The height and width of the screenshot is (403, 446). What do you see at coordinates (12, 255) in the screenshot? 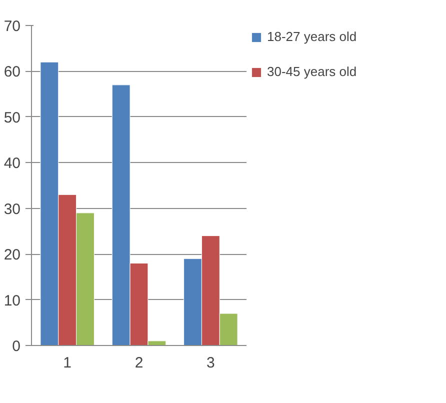
I see `y-tick-label: 20` at bounding box center [12, 255].